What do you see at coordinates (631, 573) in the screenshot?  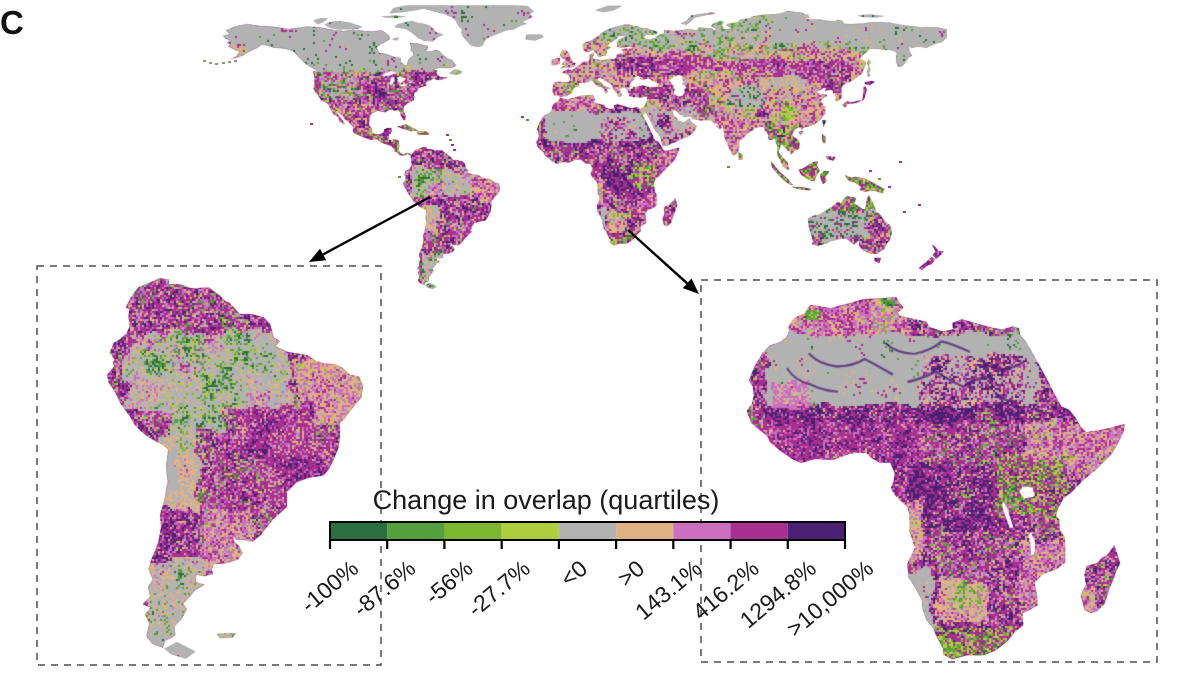 I see `svg-text: >0` at bounding box center [631, 573].